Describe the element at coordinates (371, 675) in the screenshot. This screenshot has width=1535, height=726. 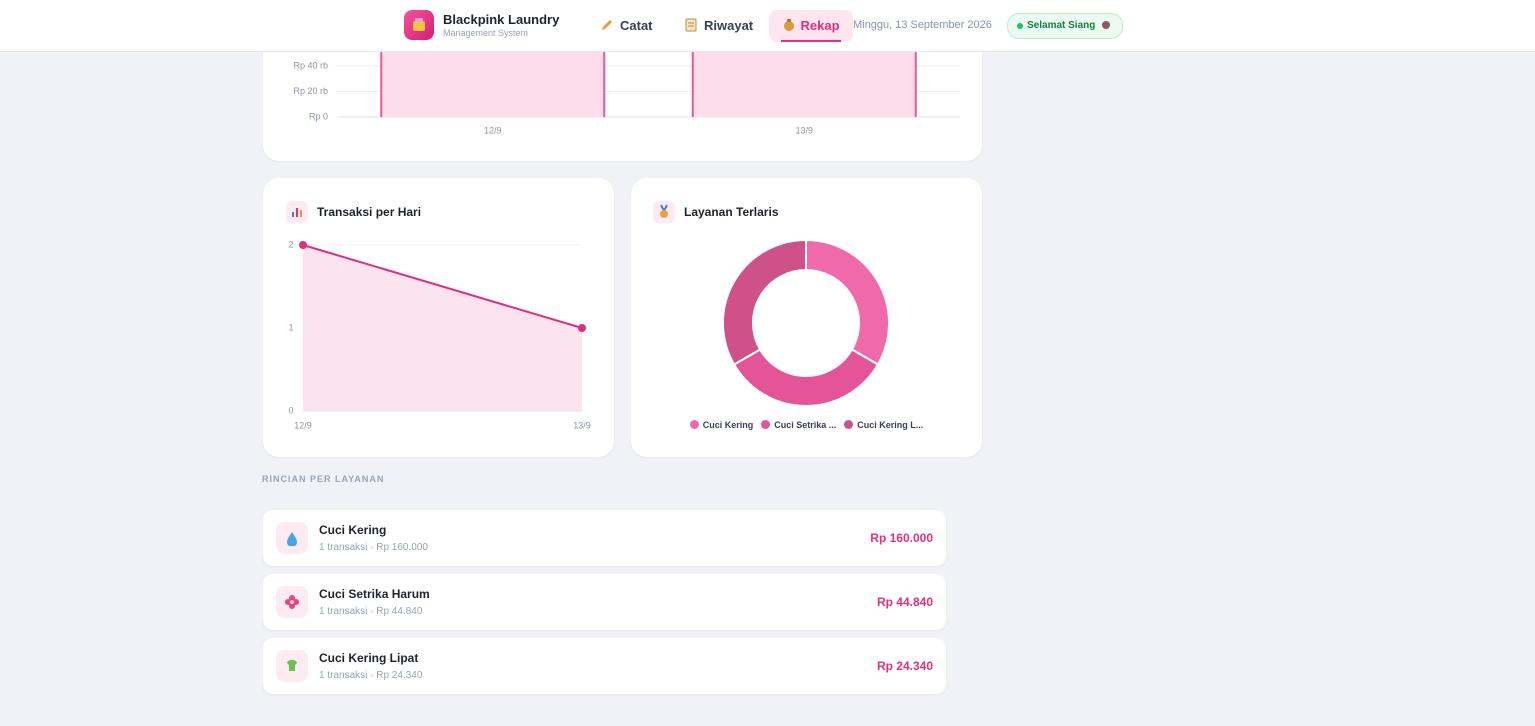
I see `item-detail: 1 transaksi · Rp 24.340` at that location.